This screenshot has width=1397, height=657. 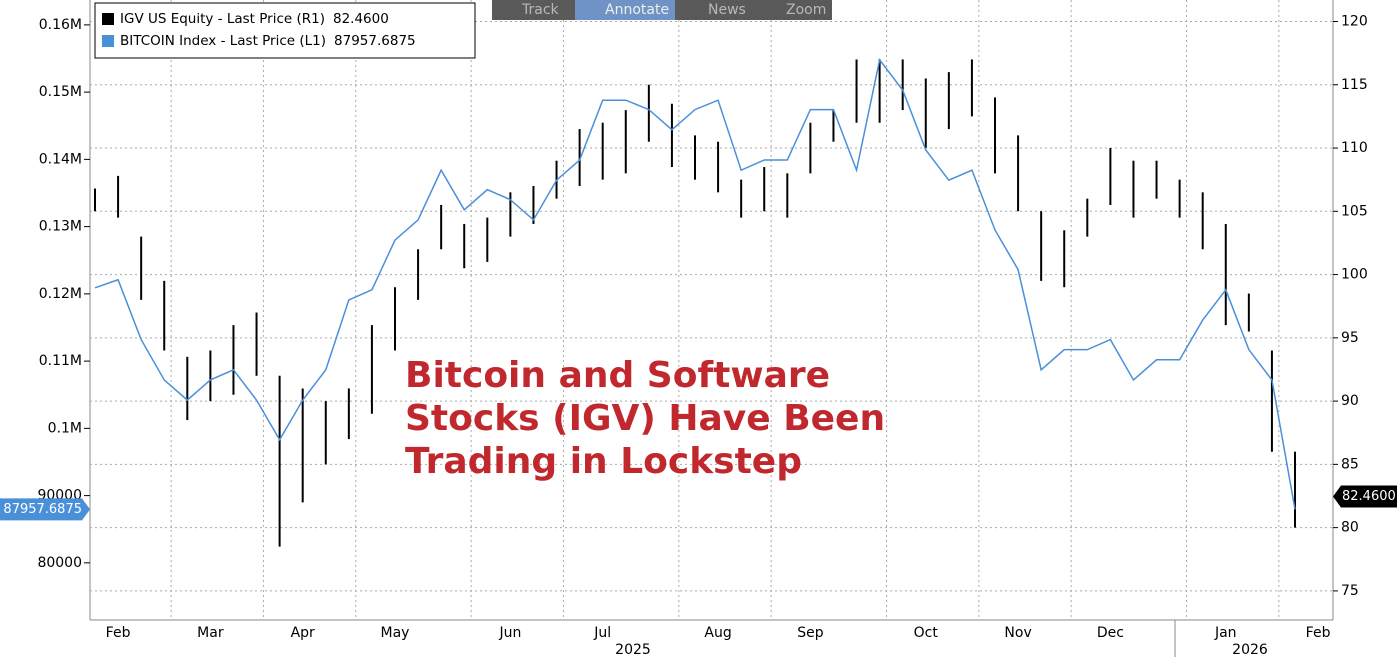 I want to click on x-tick-label: Jan, so click(x=1225, y=633).